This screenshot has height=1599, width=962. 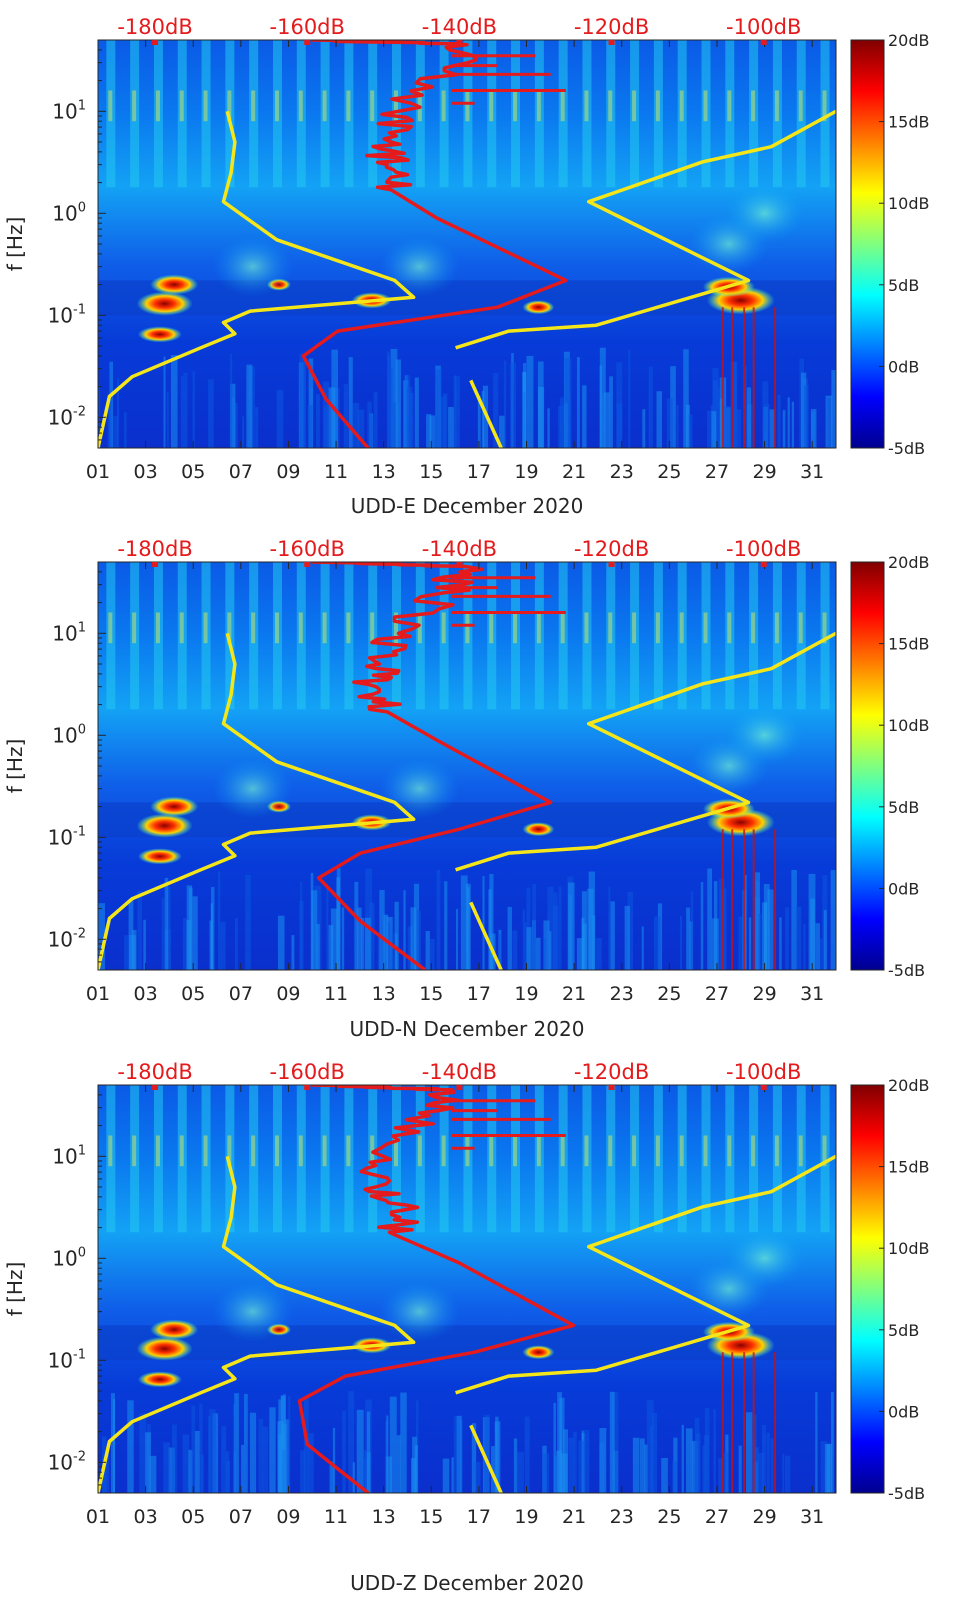 I want to click on x-tick-label: 29, so click(x=764, y=472).